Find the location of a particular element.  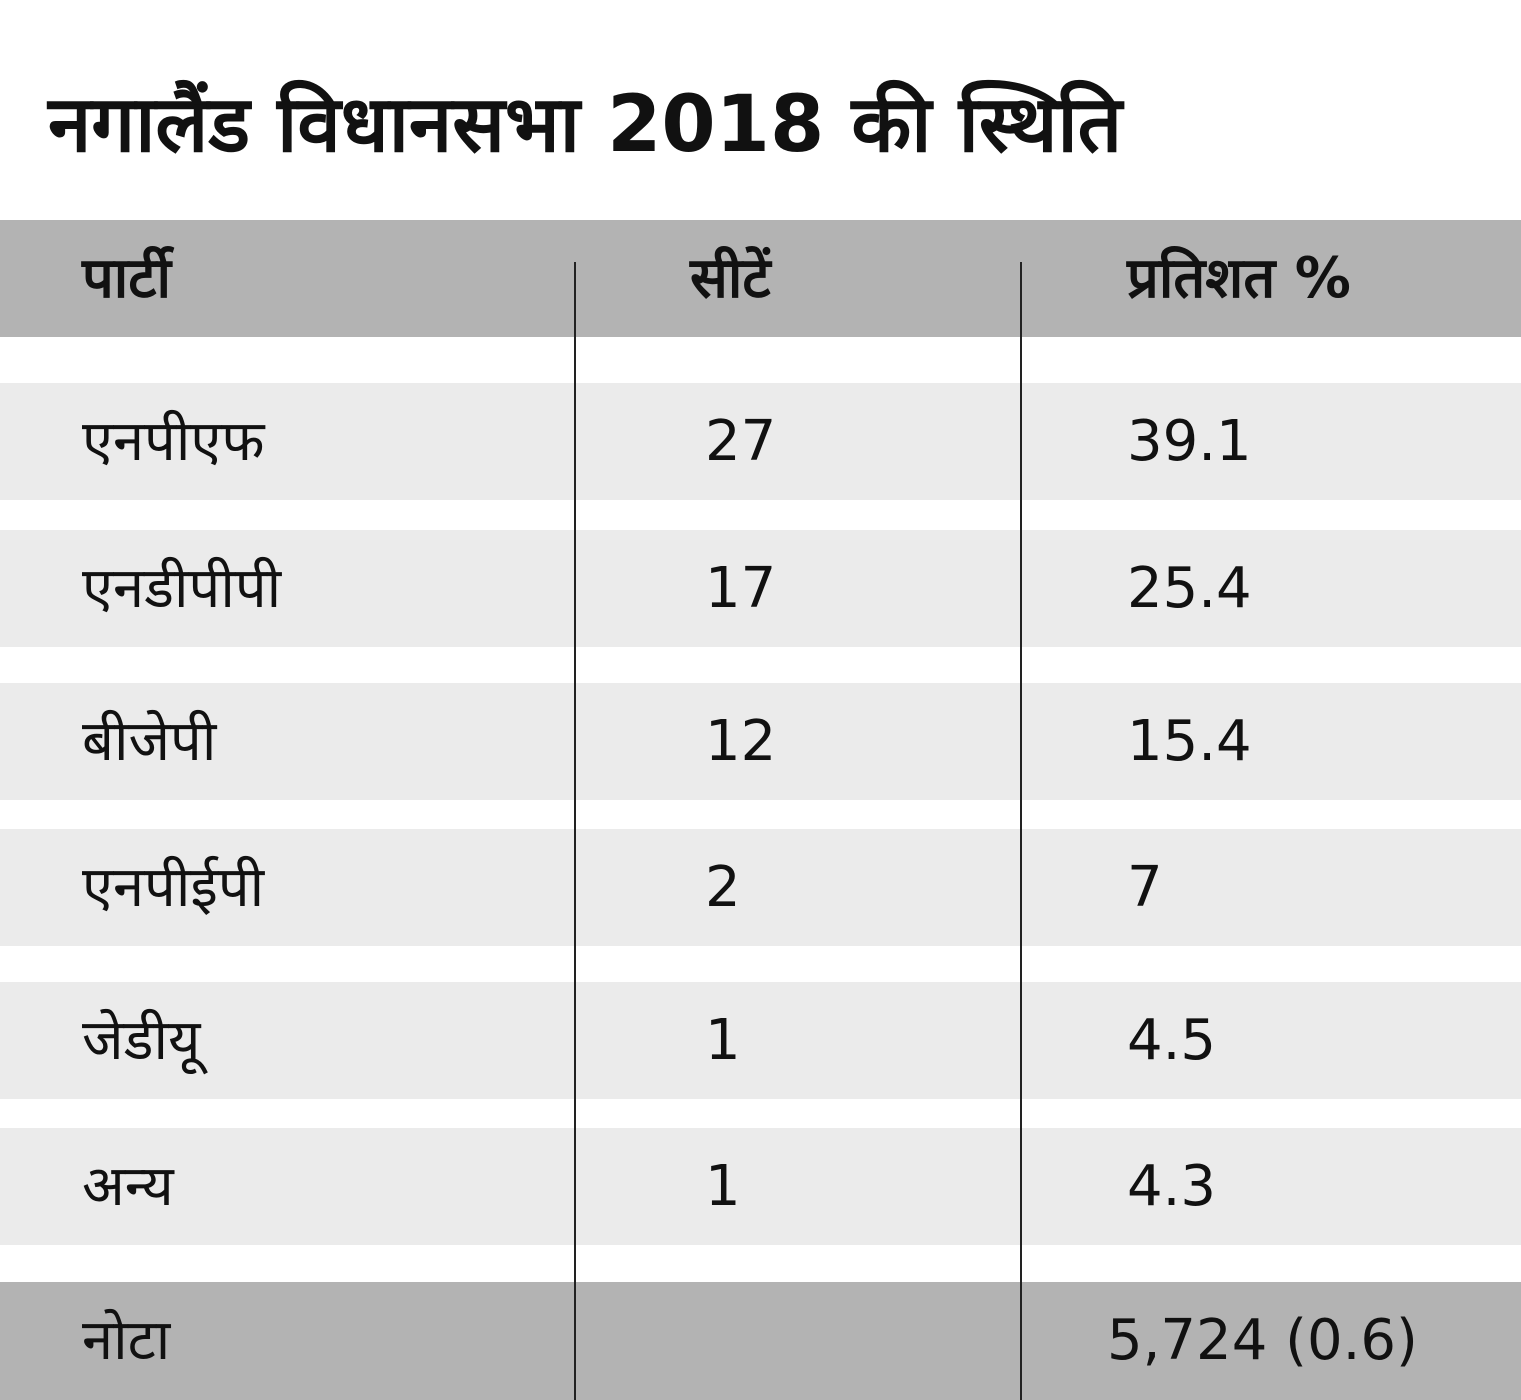

header-percent: प्रतिशत % is located at coordinates (1239, 278).